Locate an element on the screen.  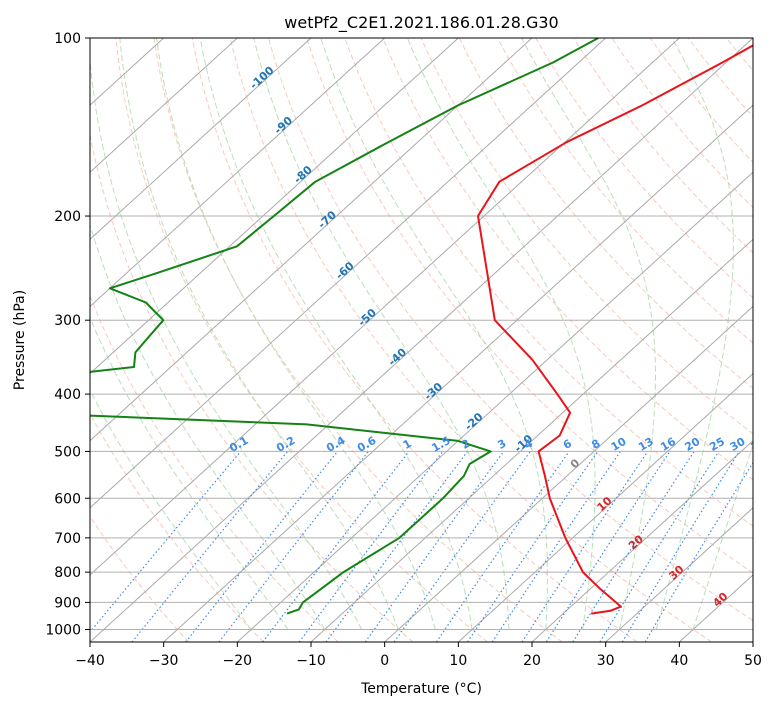
isotherm-label: -70 is located at coordinates (328, 219).